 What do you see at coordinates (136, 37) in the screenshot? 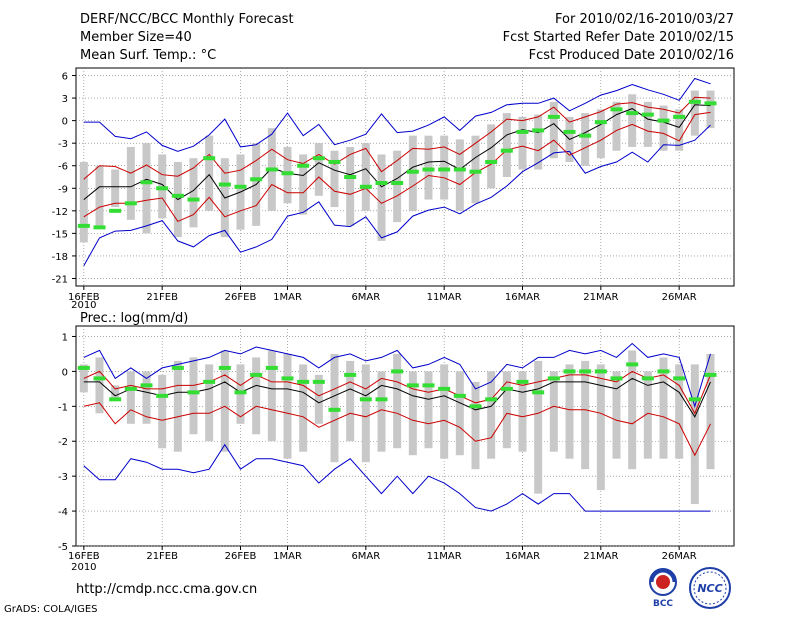
I see `member-size: Member Size=40` at bounding box center [136, 37].